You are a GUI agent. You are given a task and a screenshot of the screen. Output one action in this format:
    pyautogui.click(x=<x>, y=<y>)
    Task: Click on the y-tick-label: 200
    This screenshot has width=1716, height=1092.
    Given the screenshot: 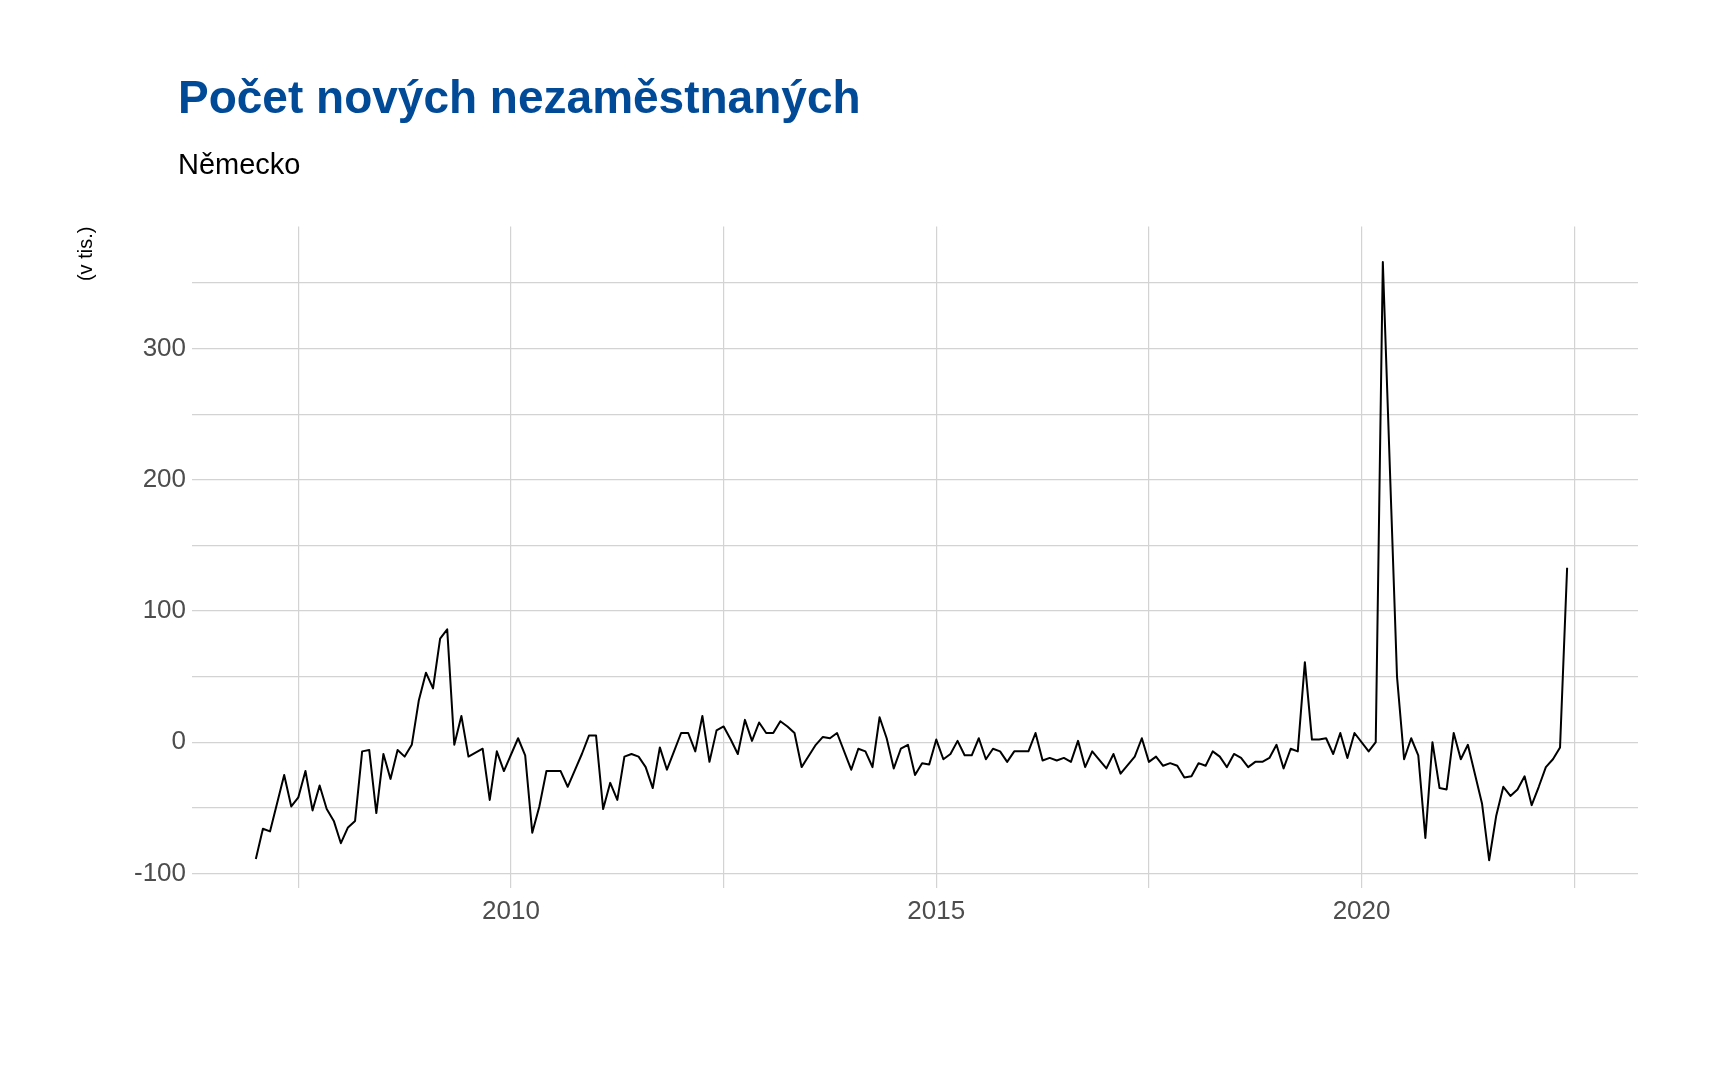 What is the action you would take?
    pyautogui.click(x=164, y=477)
    